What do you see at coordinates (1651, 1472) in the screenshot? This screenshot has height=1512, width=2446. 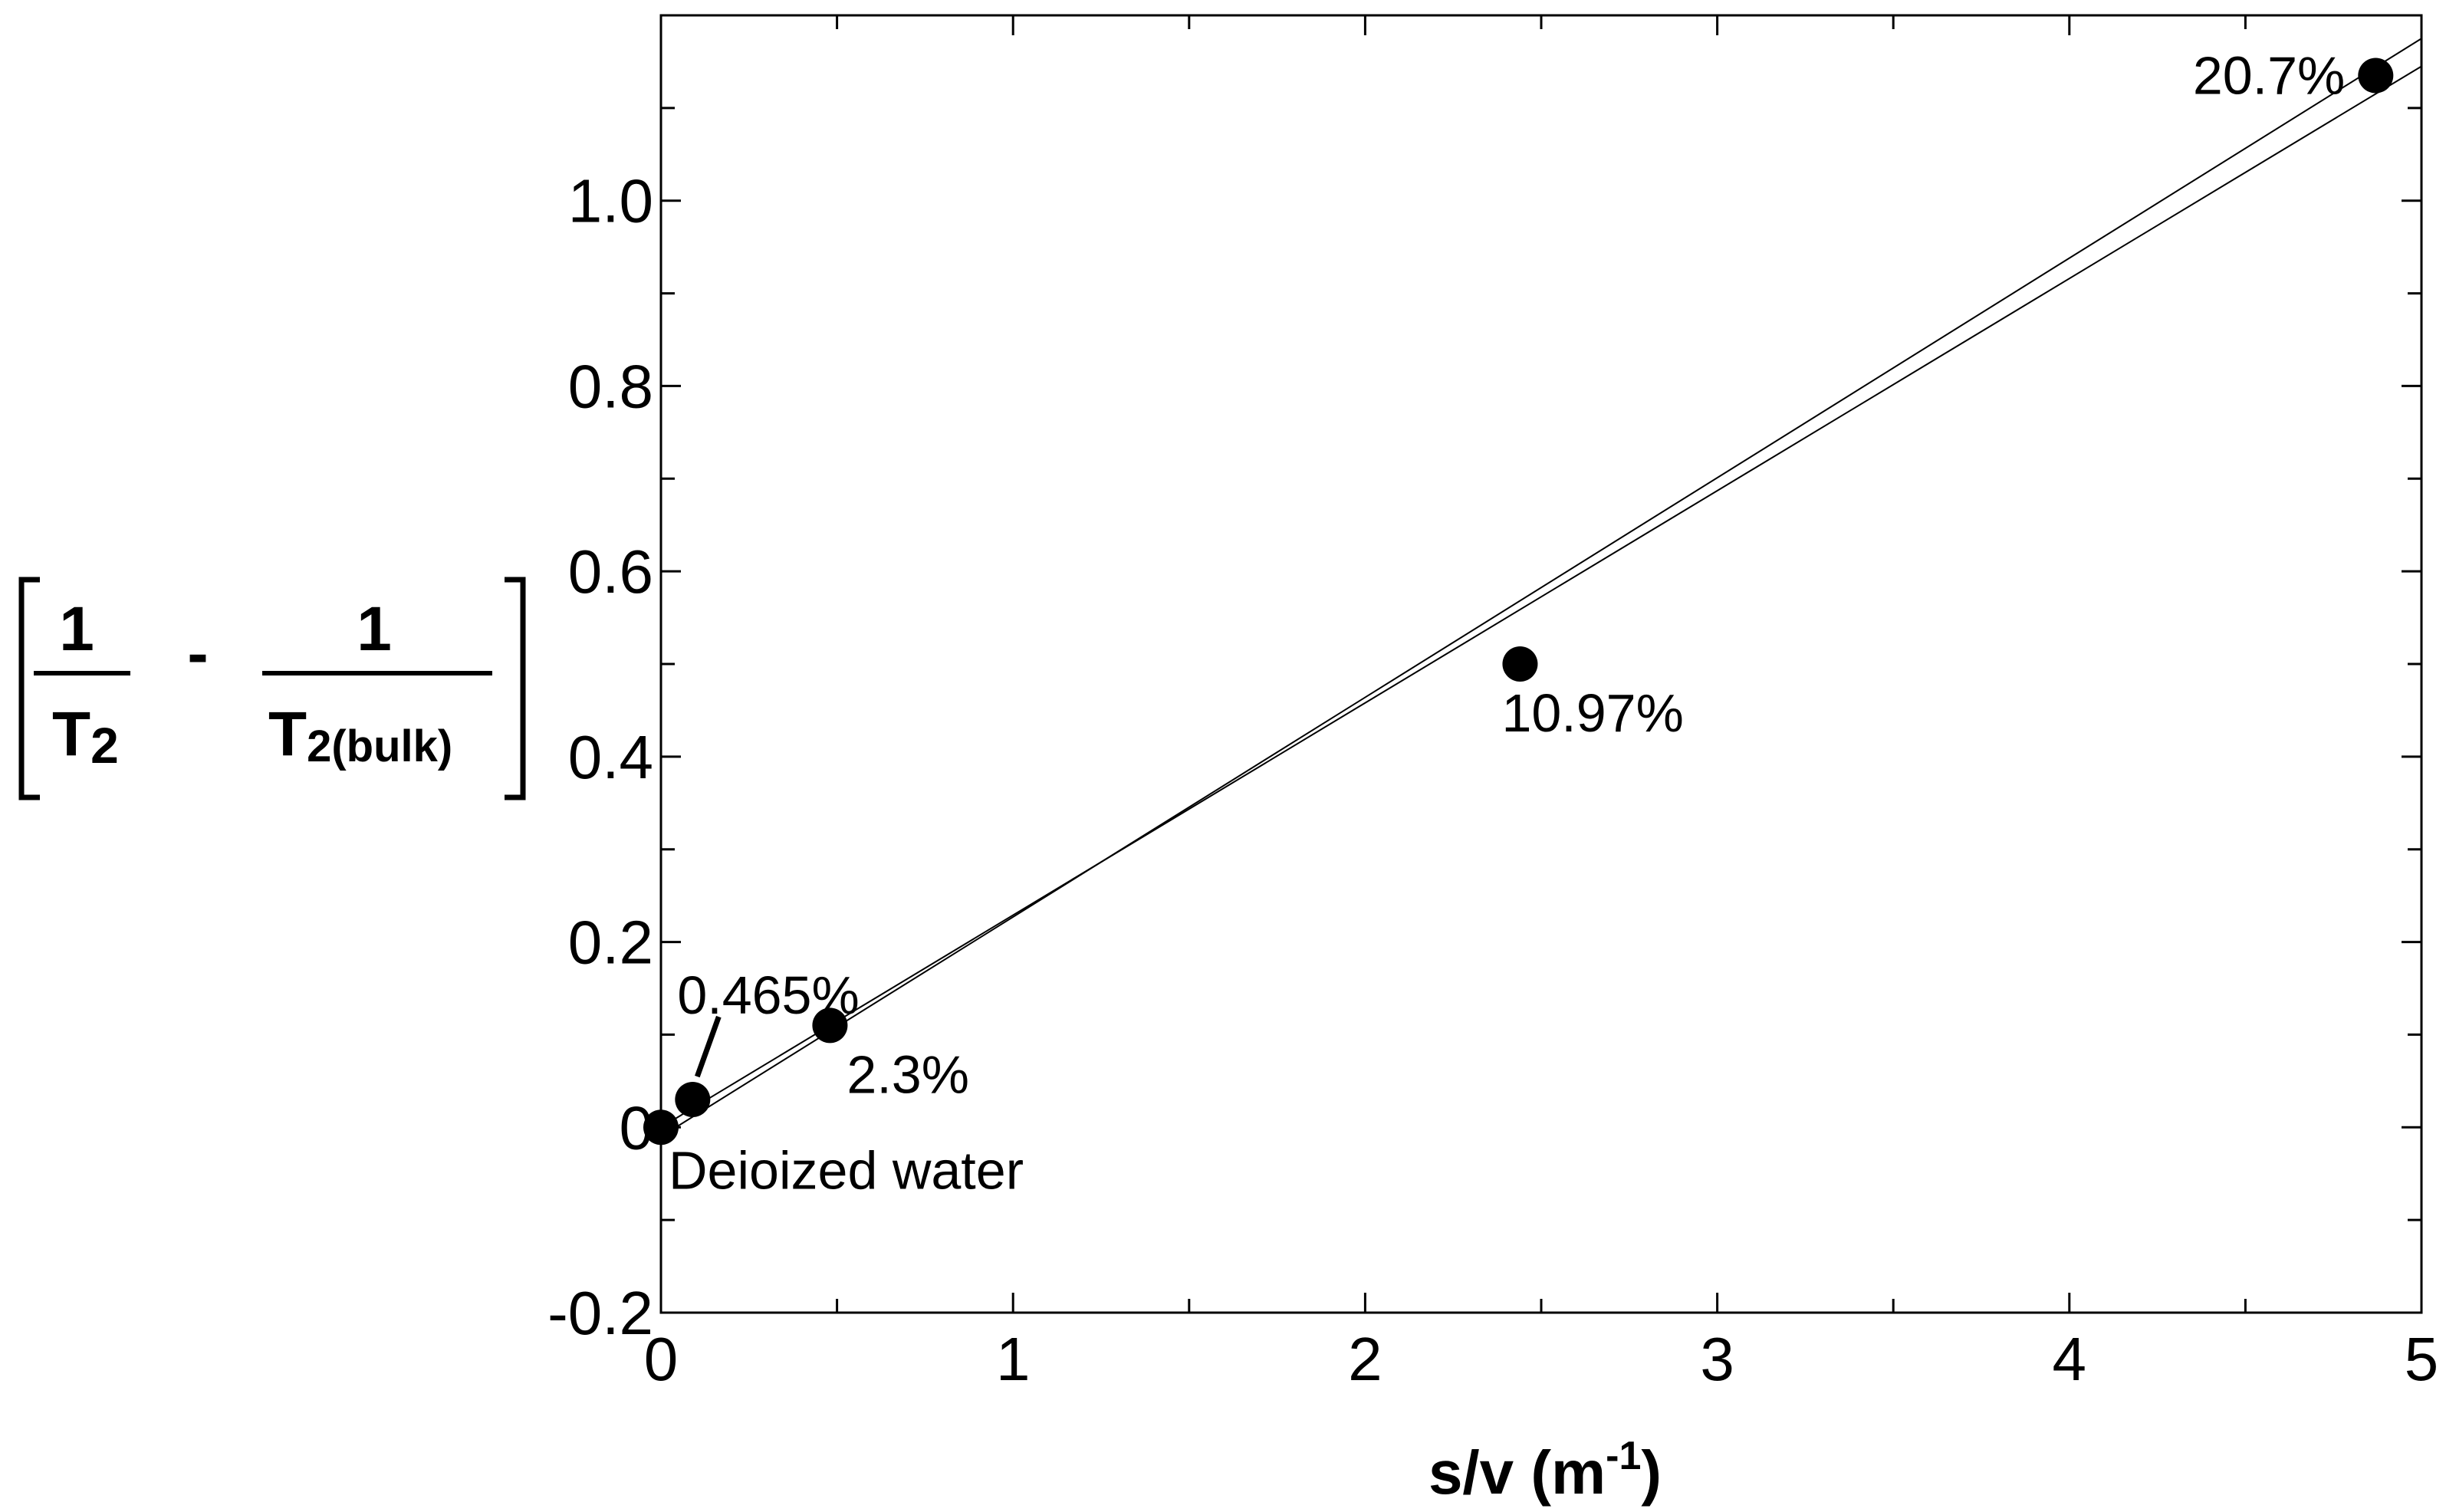 I see `x-axis-title-close: )` at bounding box center [1651, 1472].